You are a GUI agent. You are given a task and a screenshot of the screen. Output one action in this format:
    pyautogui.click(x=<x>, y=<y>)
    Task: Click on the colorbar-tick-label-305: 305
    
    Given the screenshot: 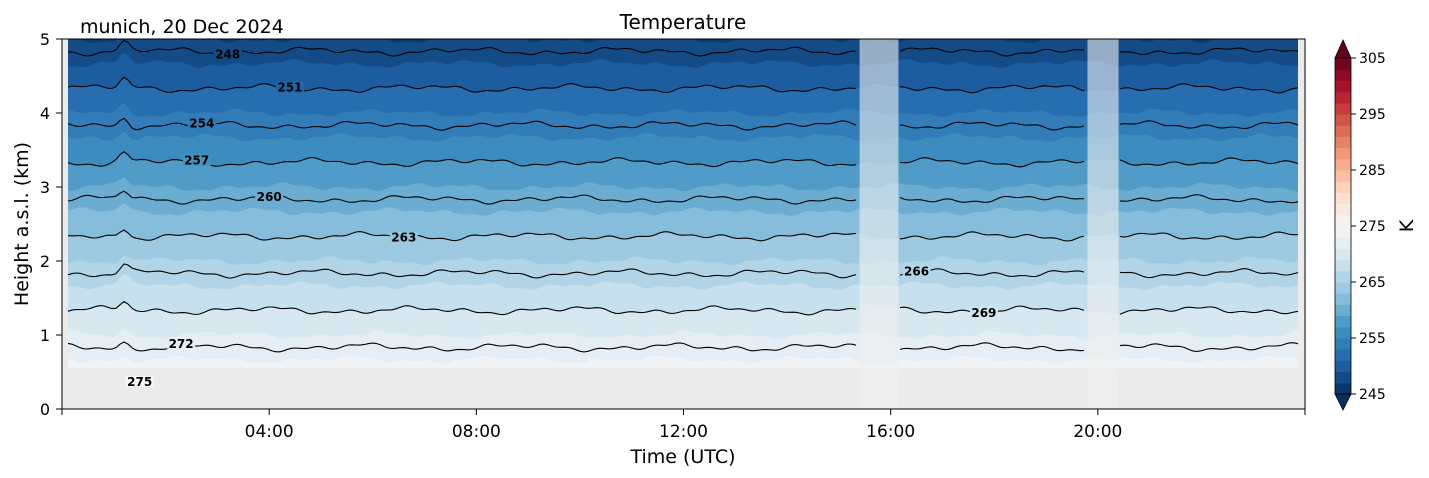 What is the action you would take?
    pyautogui.click(x=1372, y=59)
    